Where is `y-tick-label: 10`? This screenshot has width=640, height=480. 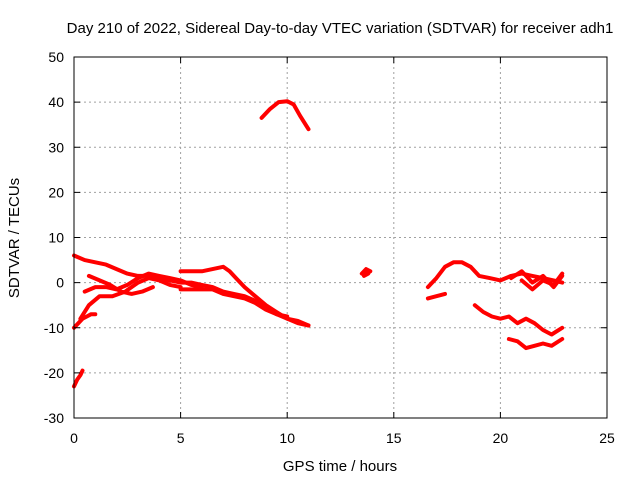
y-tick-label: 10 is located at coordinates (56, 238).